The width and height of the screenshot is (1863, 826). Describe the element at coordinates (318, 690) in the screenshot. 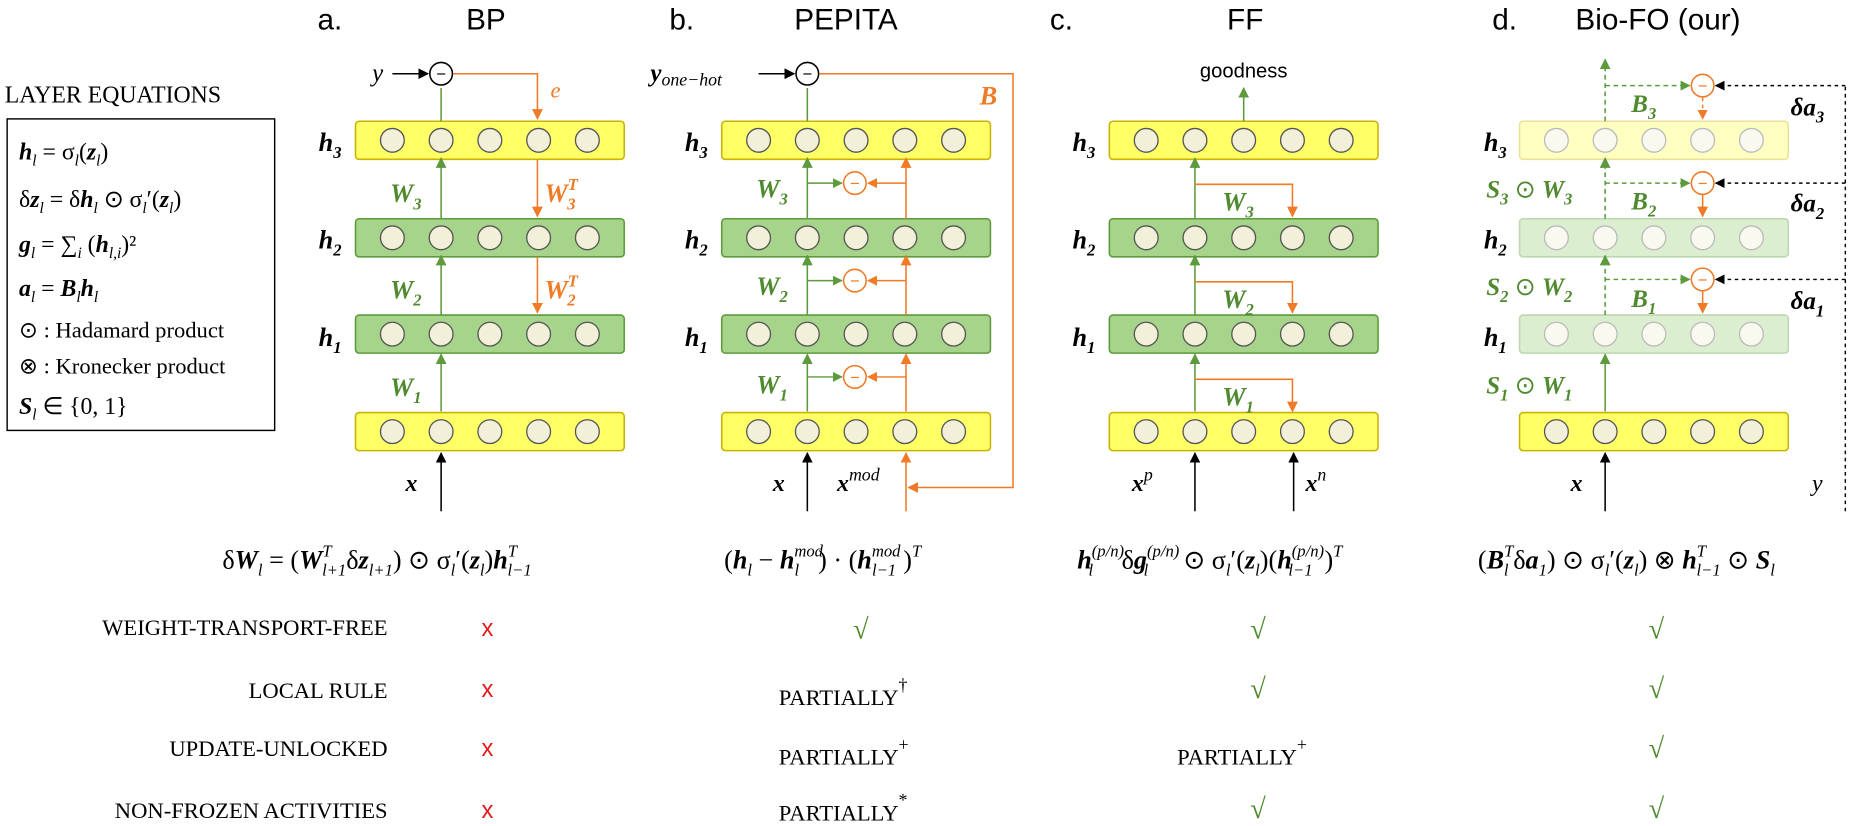

I see `property-name-1: LOCAL RULE` at that location.